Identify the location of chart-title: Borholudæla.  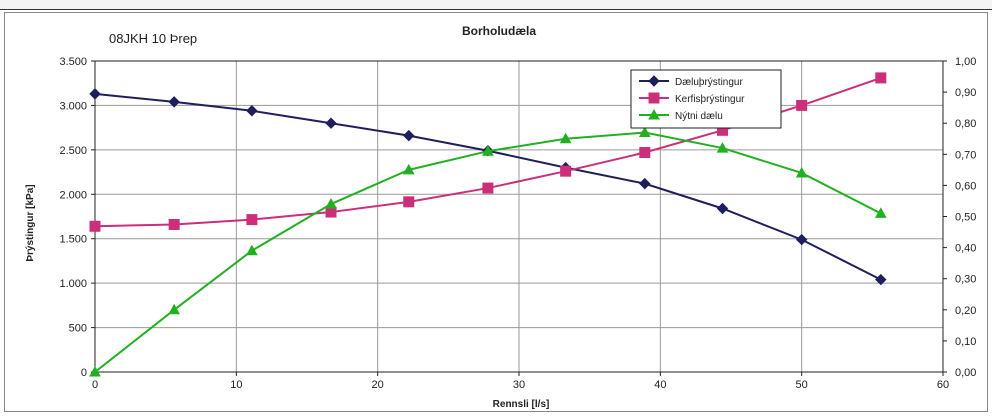
(499, 31).